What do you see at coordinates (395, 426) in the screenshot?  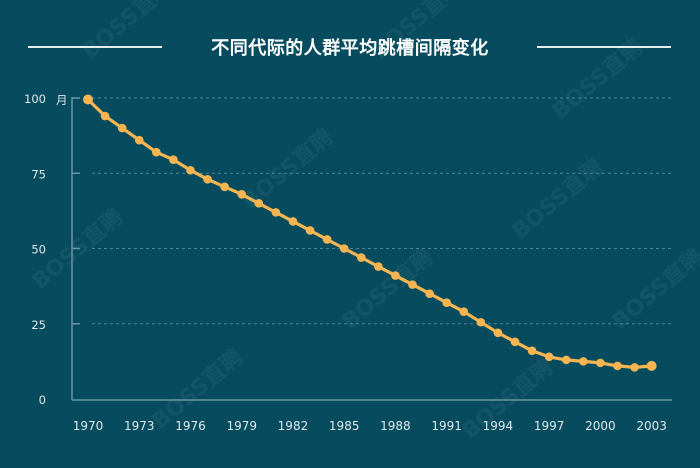 I see `x-tick-label: 1988` at bounding box center [395, 426].